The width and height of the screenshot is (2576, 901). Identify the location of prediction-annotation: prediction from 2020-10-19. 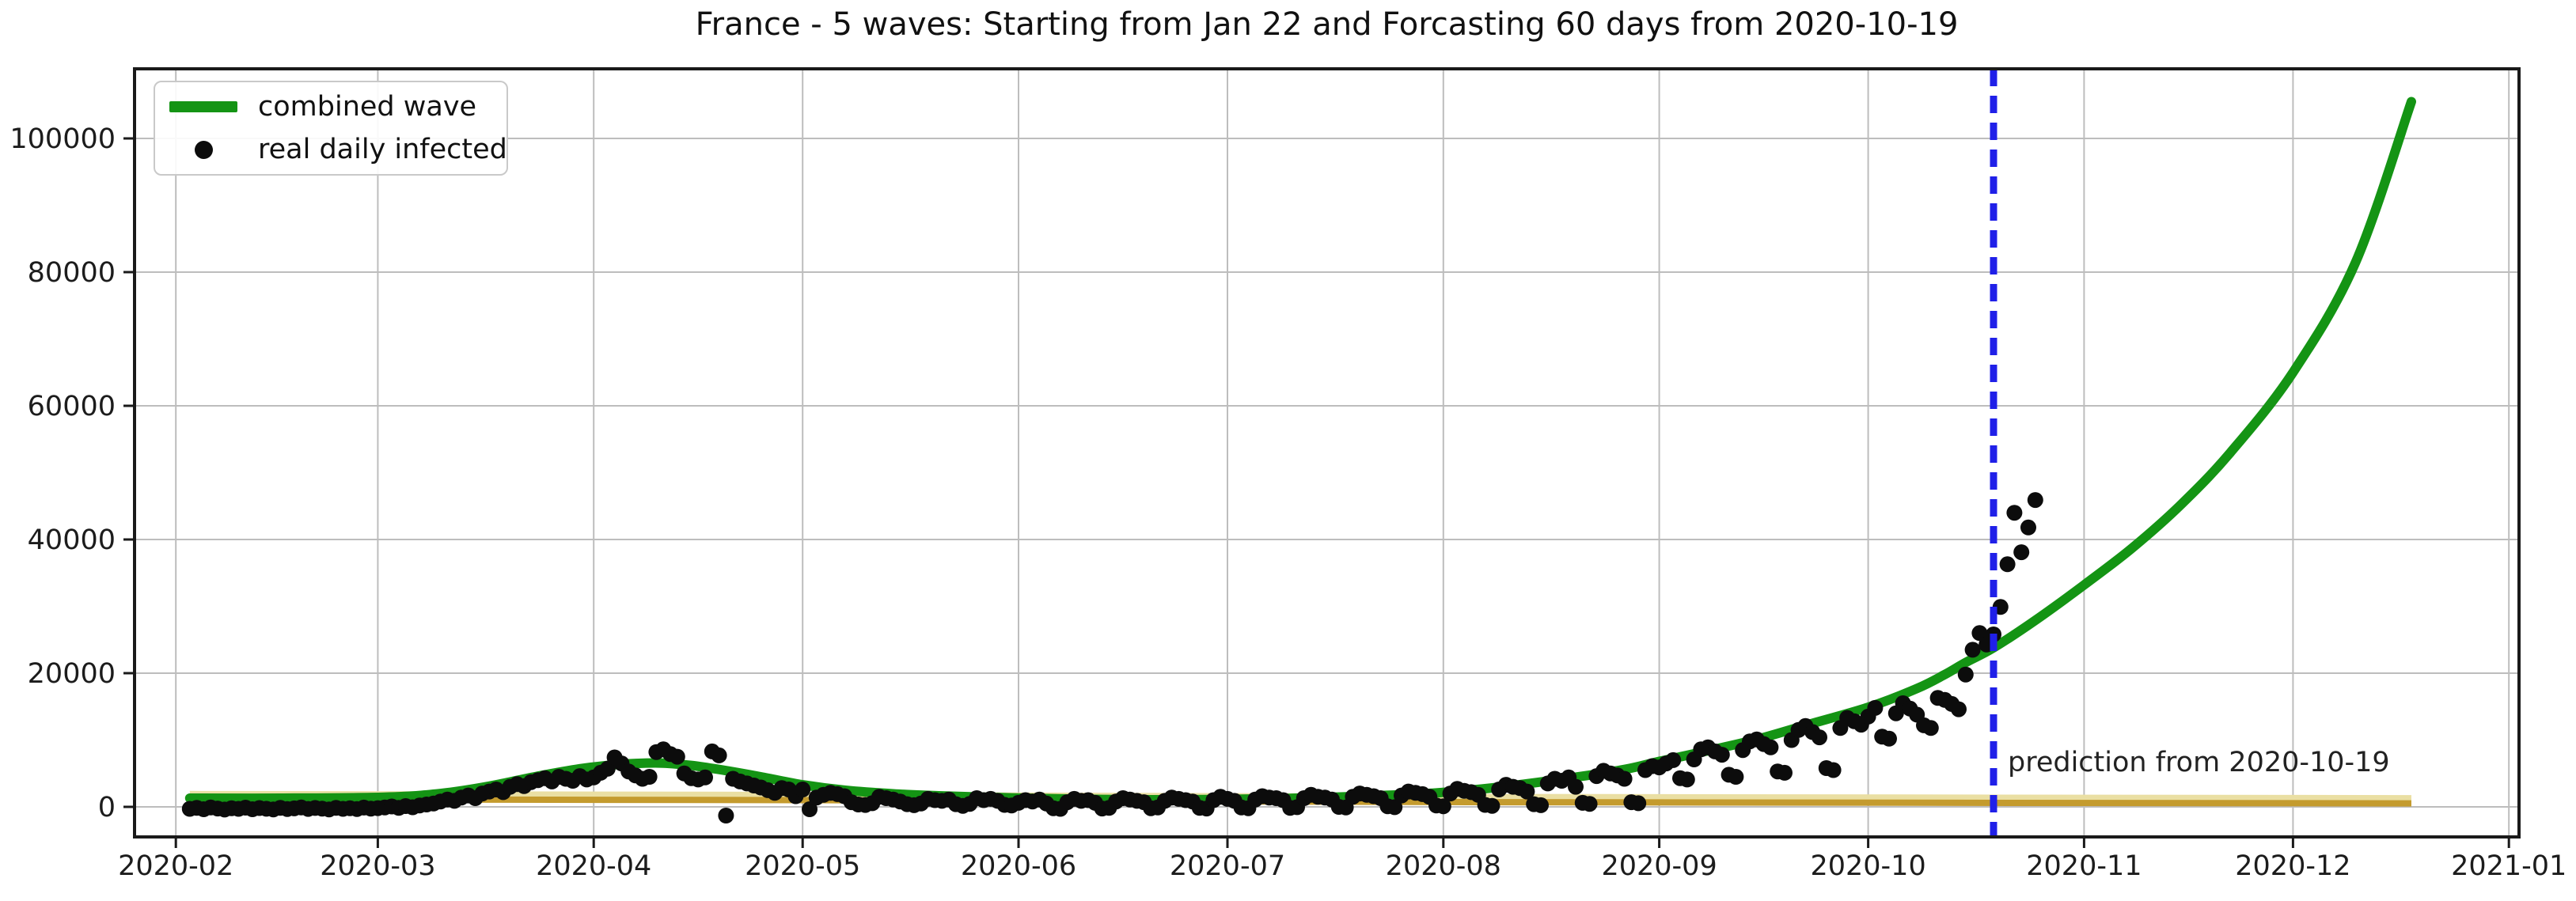
(2199, 762).